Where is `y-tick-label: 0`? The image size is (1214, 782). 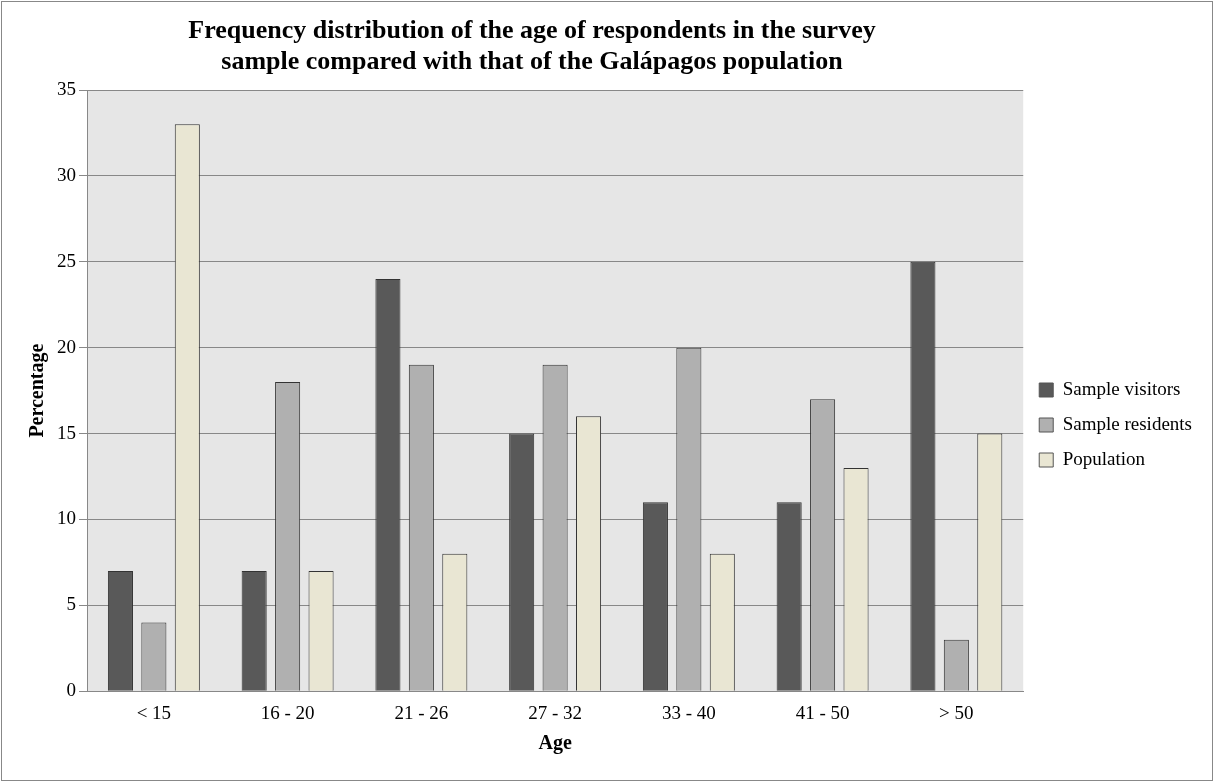 y-tick-label: 0 is located at coordinates (71, 690).